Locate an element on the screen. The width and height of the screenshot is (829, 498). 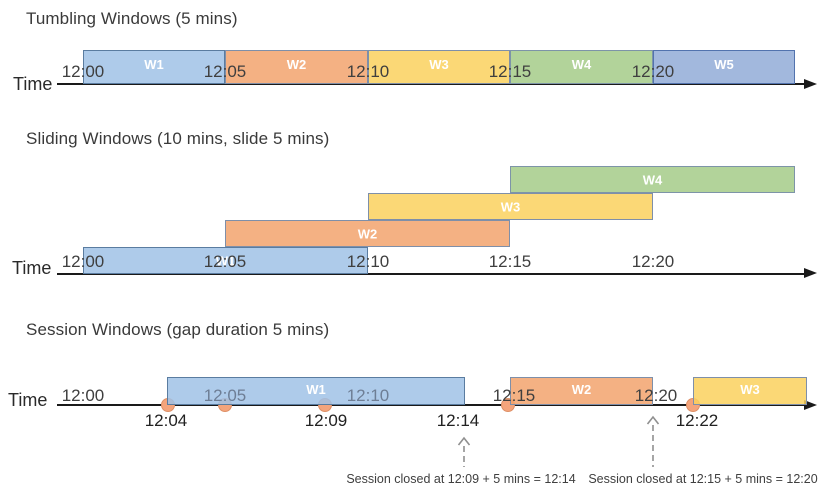
tumbling-window-w1: W1 is located at coordinates (154, 67).